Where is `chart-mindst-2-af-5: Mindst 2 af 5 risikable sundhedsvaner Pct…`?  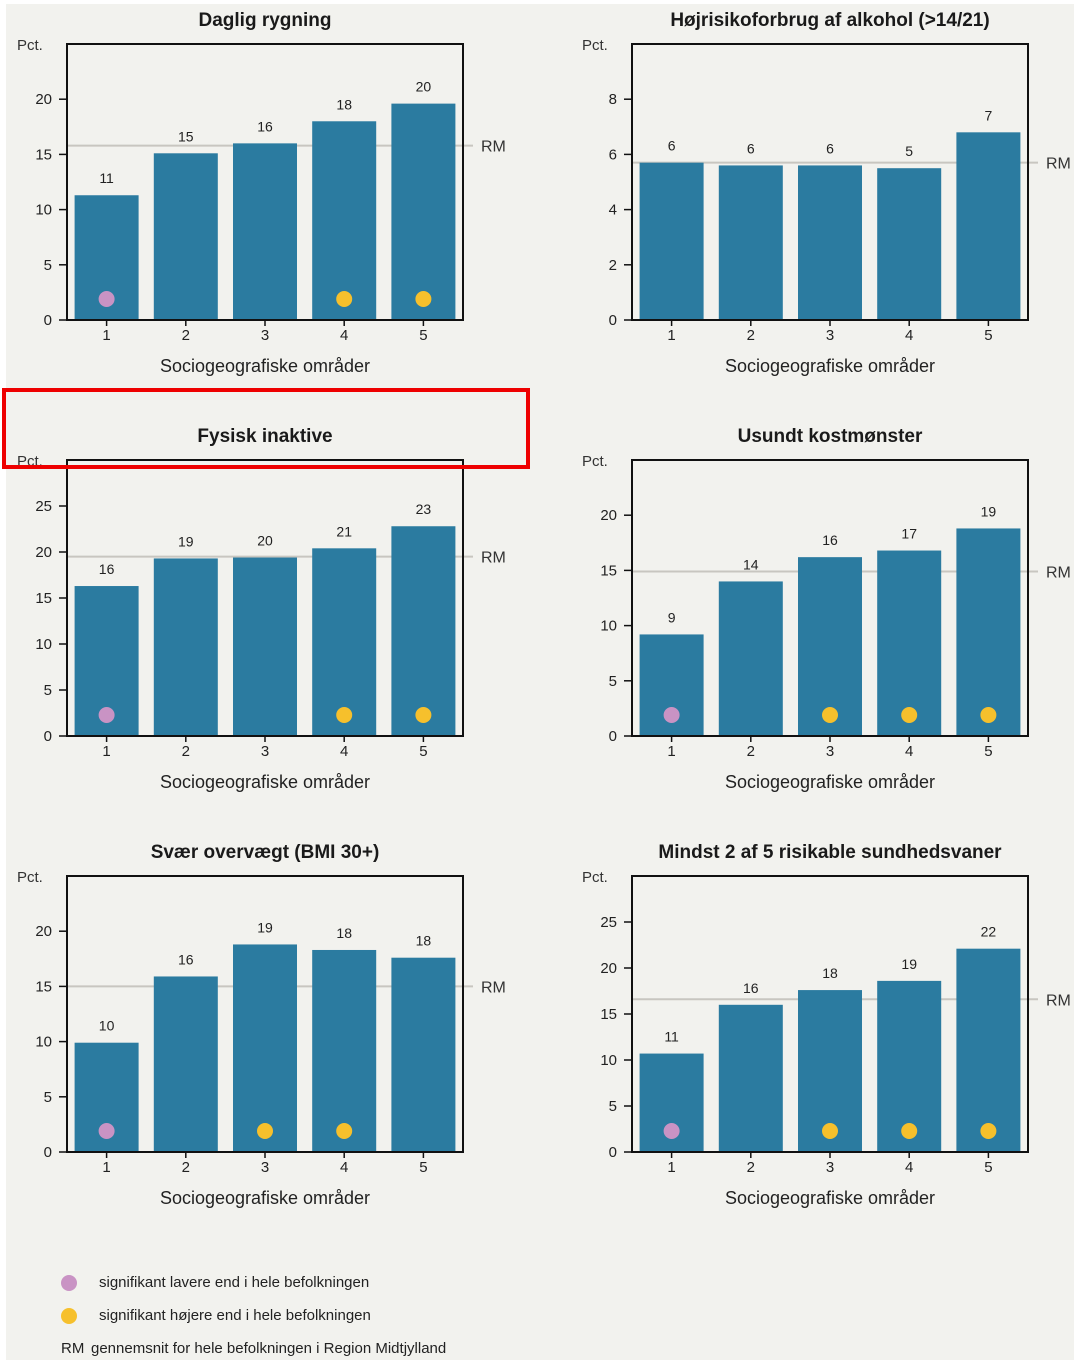
chart-mindst-2-af-5: Mindst 2 af 5 risikable sundhedsvaner Pct… is located at coordinates (822, 1036).